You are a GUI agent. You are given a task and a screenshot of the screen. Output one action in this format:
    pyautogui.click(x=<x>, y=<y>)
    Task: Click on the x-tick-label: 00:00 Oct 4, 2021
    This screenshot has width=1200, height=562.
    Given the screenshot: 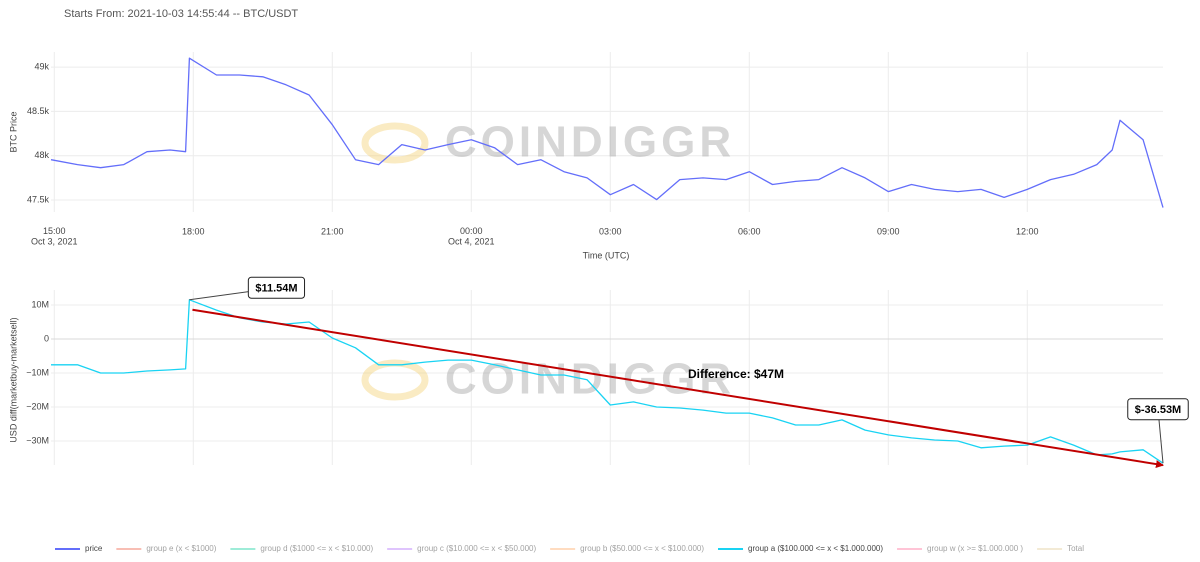 What is the action you would take?
    pyautogui.click(x=471, y=236)
    